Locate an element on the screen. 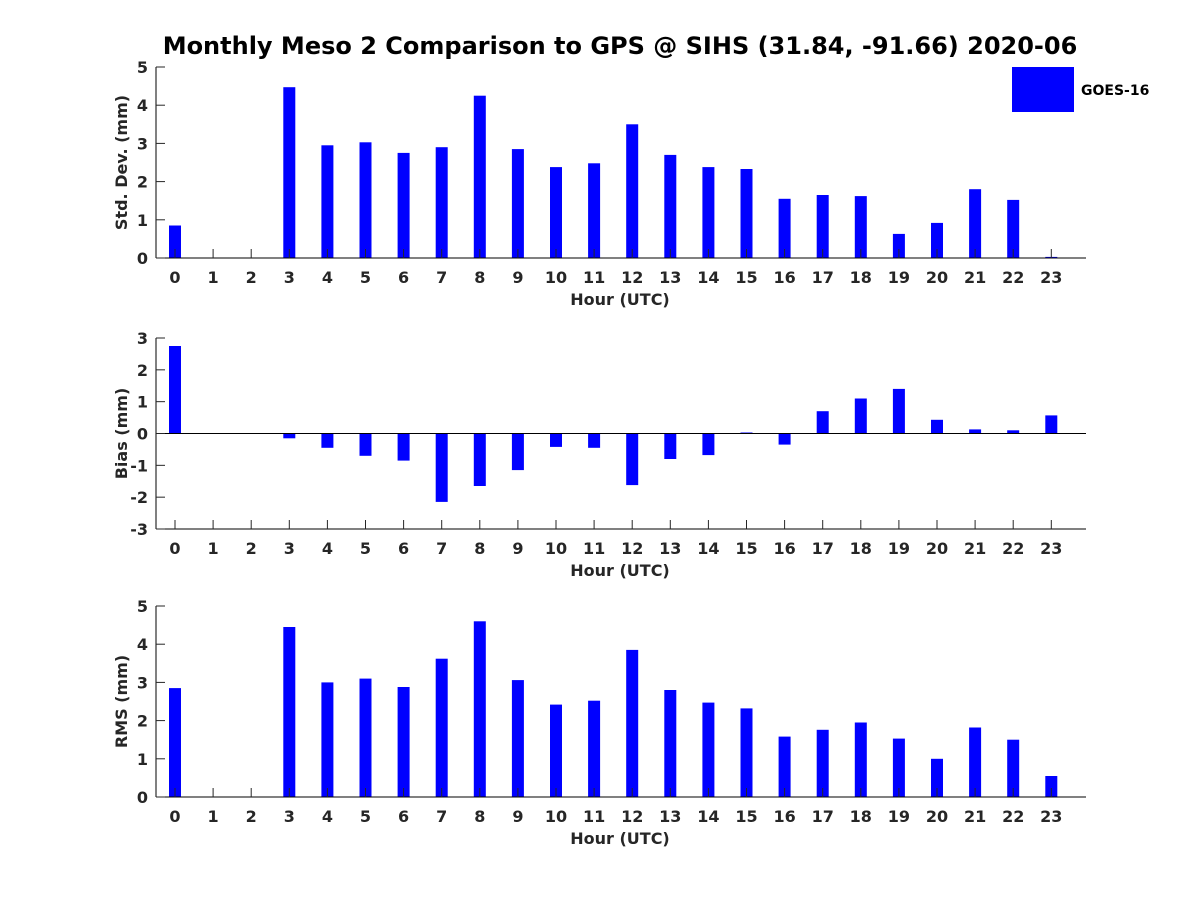 This screenshot has height=900, width=1200. x-tick-label: 18 is located at coordinates (861, 548).